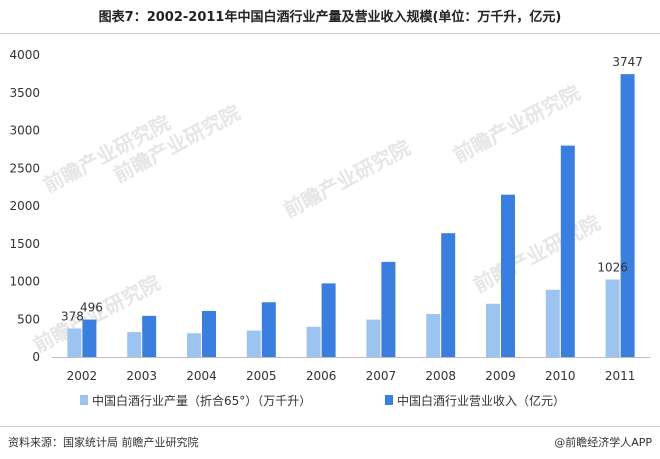  I want to click on data-label: 3747, so click(627, 62).